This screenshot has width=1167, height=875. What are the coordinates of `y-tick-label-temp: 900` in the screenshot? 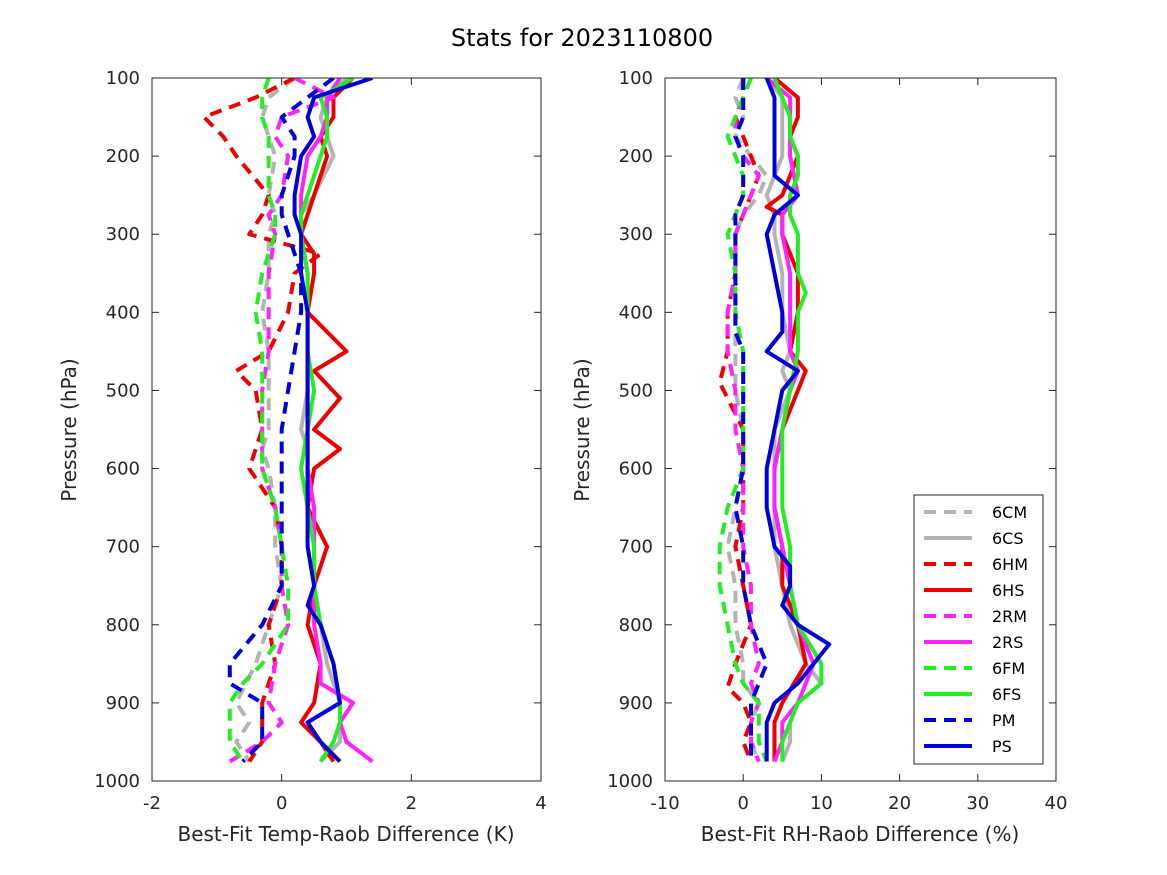 It's located at (123, 703).